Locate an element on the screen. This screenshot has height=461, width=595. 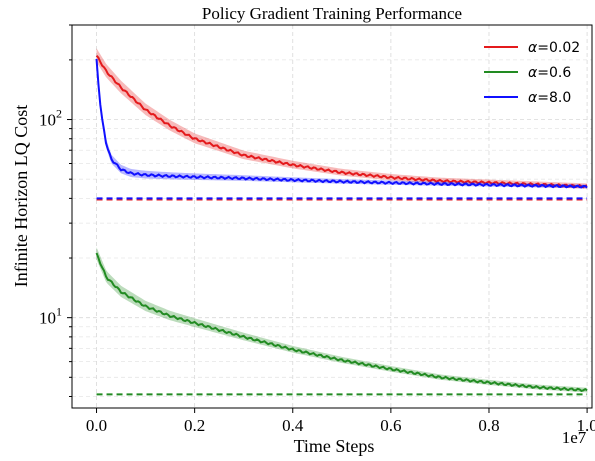
legend-label: α=0.02 is located at coordinates (554, 48).